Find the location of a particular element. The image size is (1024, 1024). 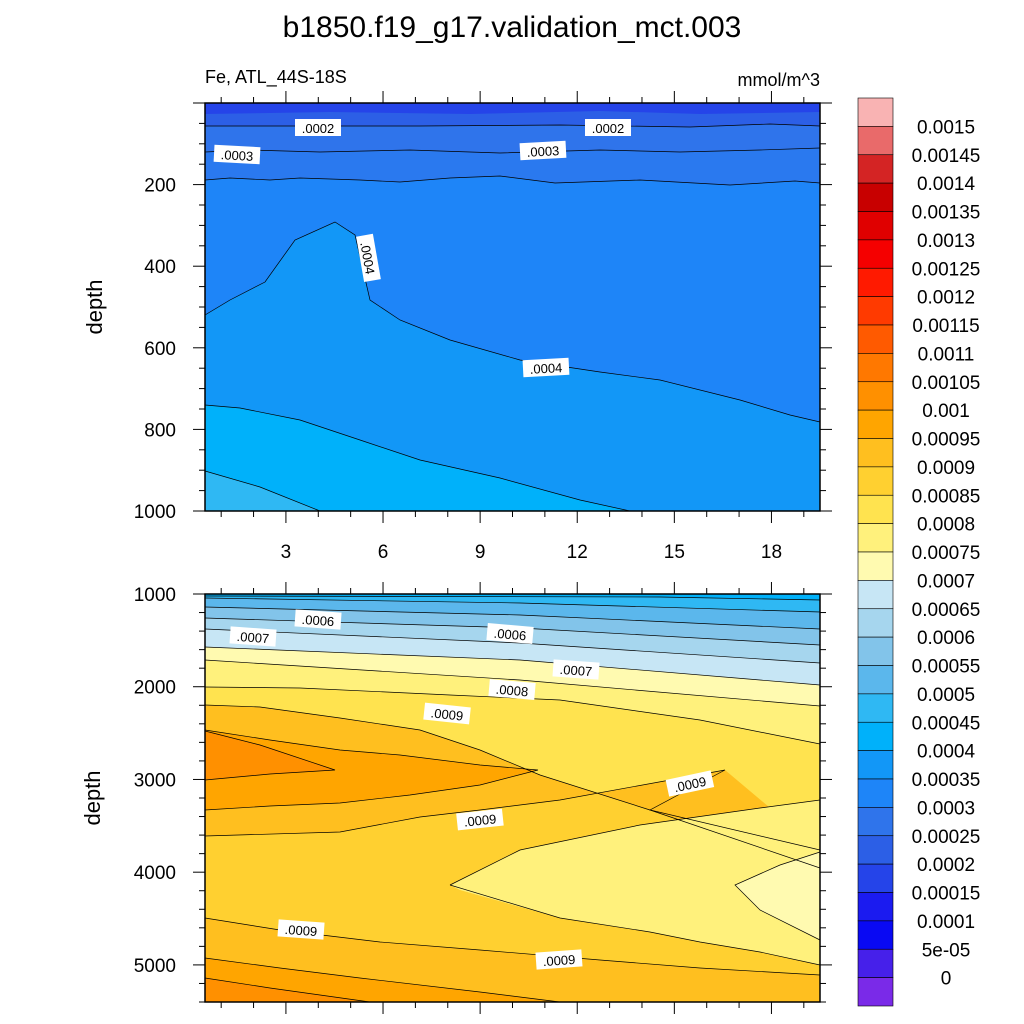

lower-band-00085-core is located at coordinates (635, 882).